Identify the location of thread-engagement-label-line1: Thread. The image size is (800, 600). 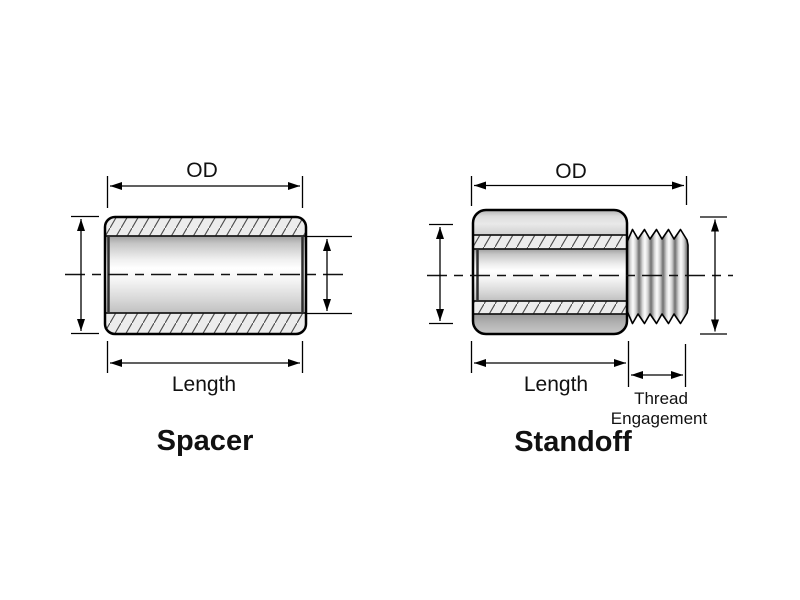
(661, 398).